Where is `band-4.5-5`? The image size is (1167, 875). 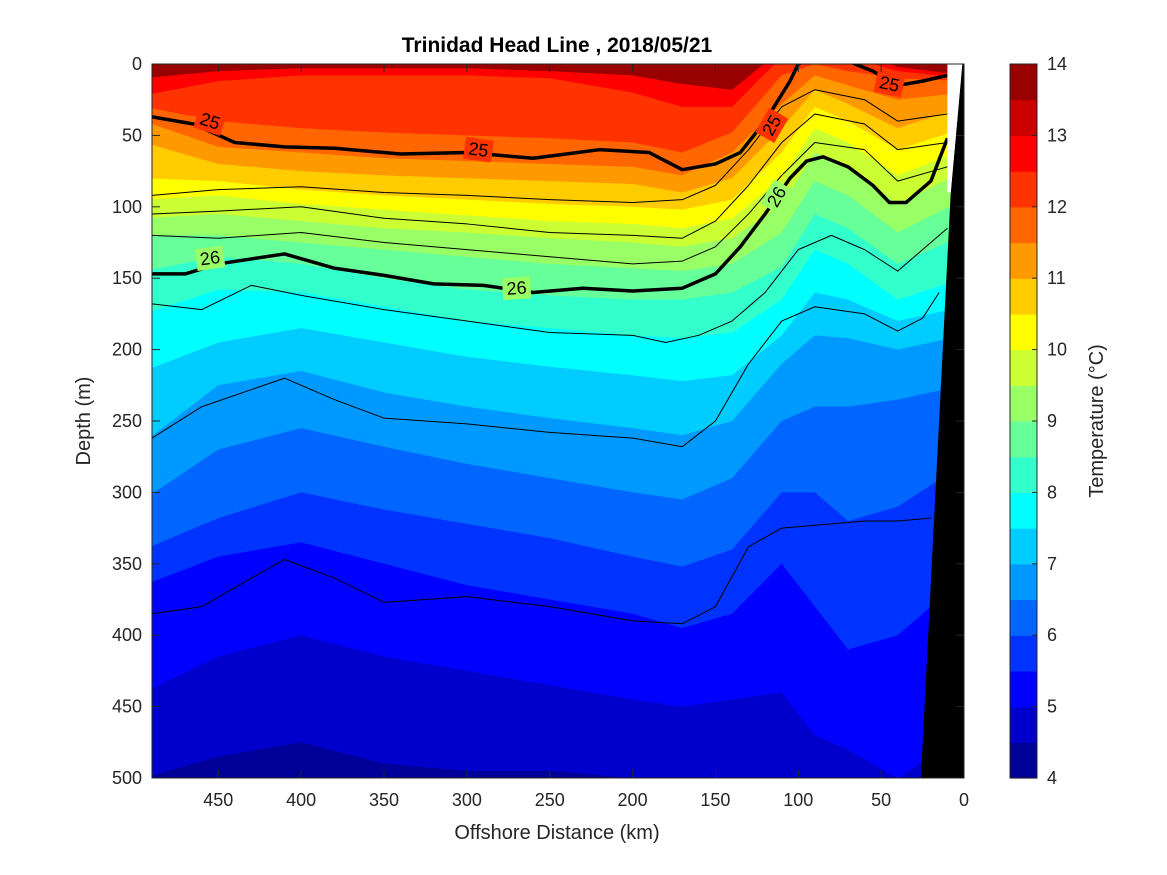 band-4.5-5 is located at coordinates (558, 706).